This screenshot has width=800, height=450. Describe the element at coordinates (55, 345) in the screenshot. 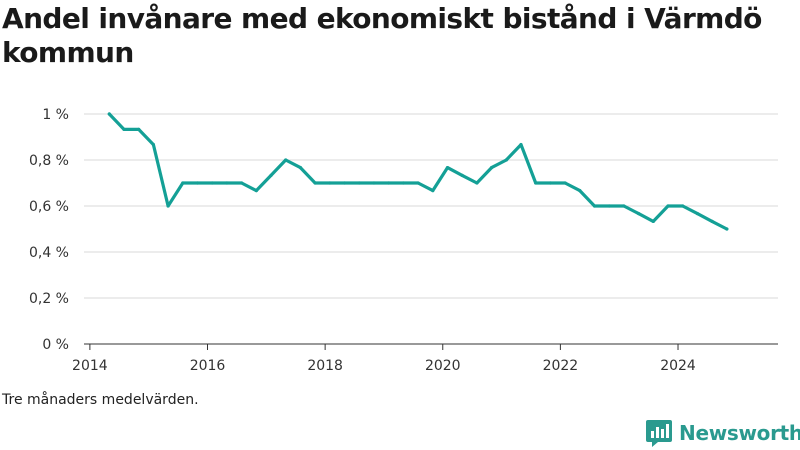

I see `y-tick-label: 0 %` at that location.